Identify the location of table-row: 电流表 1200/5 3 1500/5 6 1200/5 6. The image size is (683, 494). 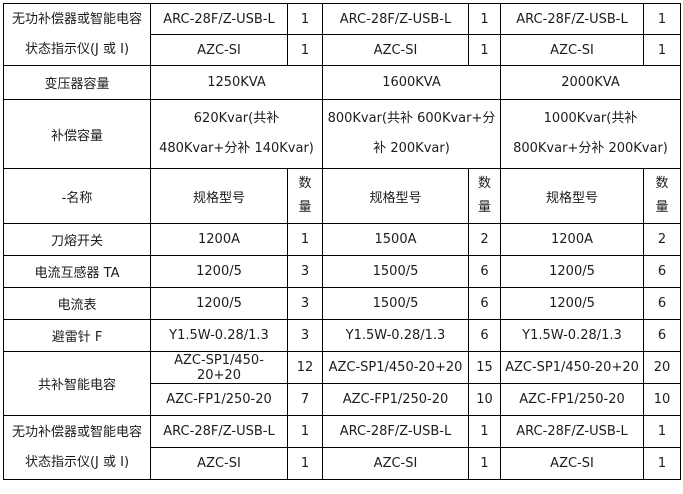
(342, 303).